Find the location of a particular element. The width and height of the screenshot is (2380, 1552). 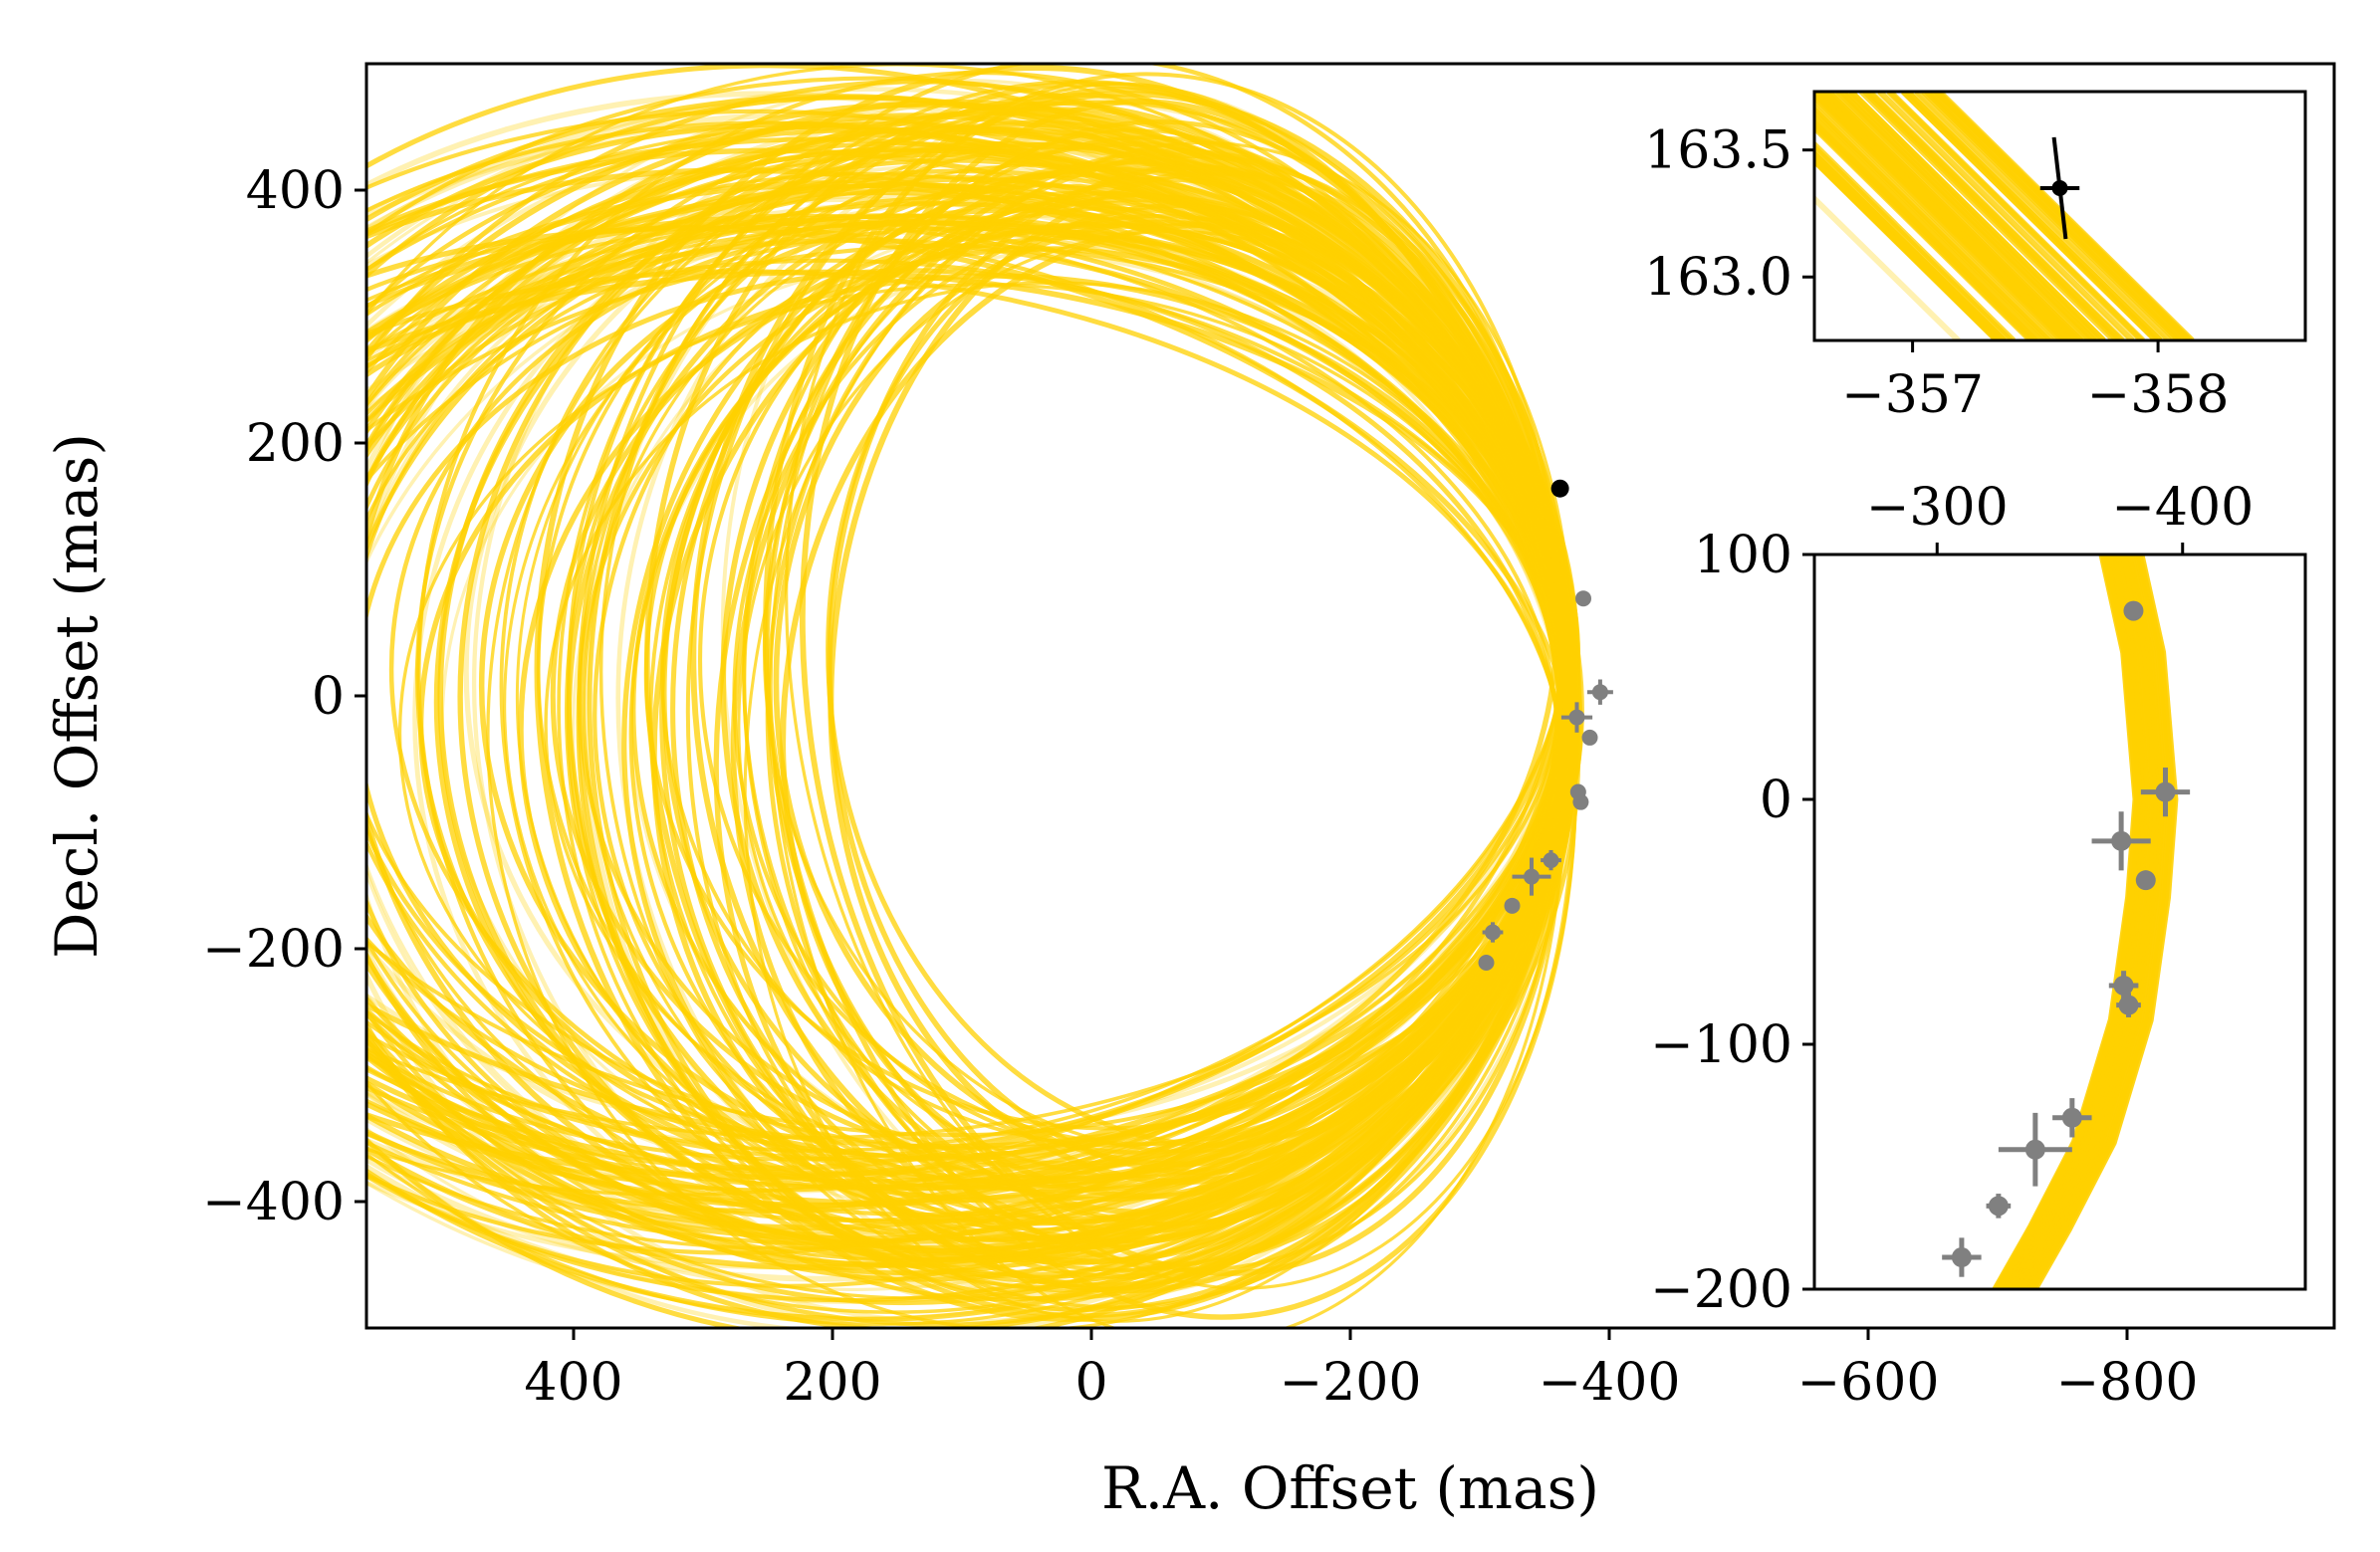

inset-top-y-axis-ticks: 163.0 163.5 is located at coordinates (1729, 214).